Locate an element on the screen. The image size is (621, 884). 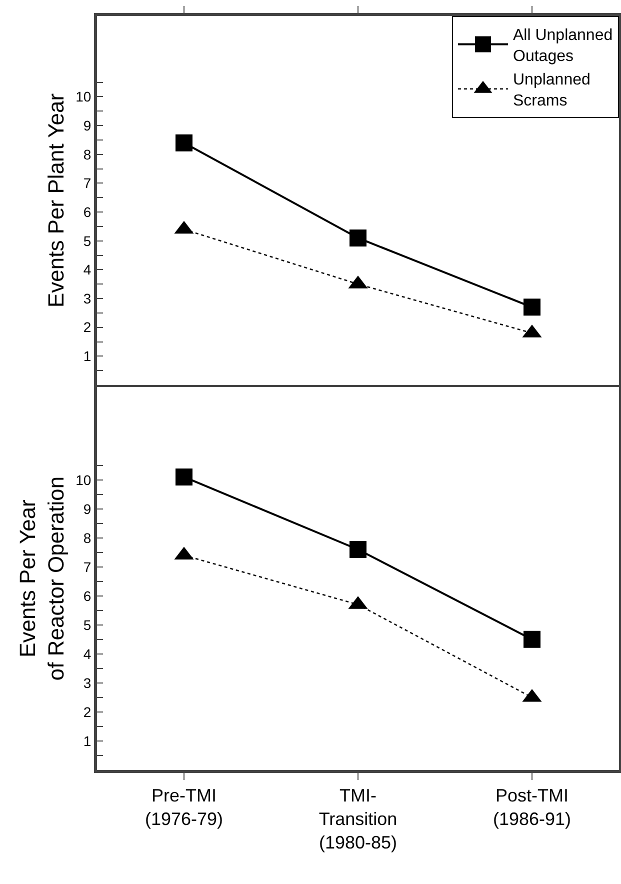
x-tick-label: Post-TMI (1986-91) is located at coordinates (532, 807).